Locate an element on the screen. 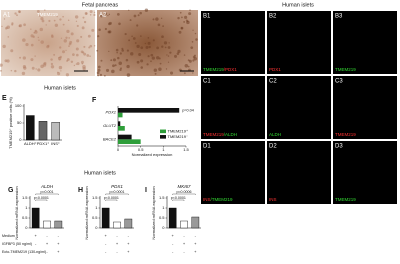 Image resolution: width=400 pixels, height=264 pixels. panel-label: F is located at coordinates (94, 100).